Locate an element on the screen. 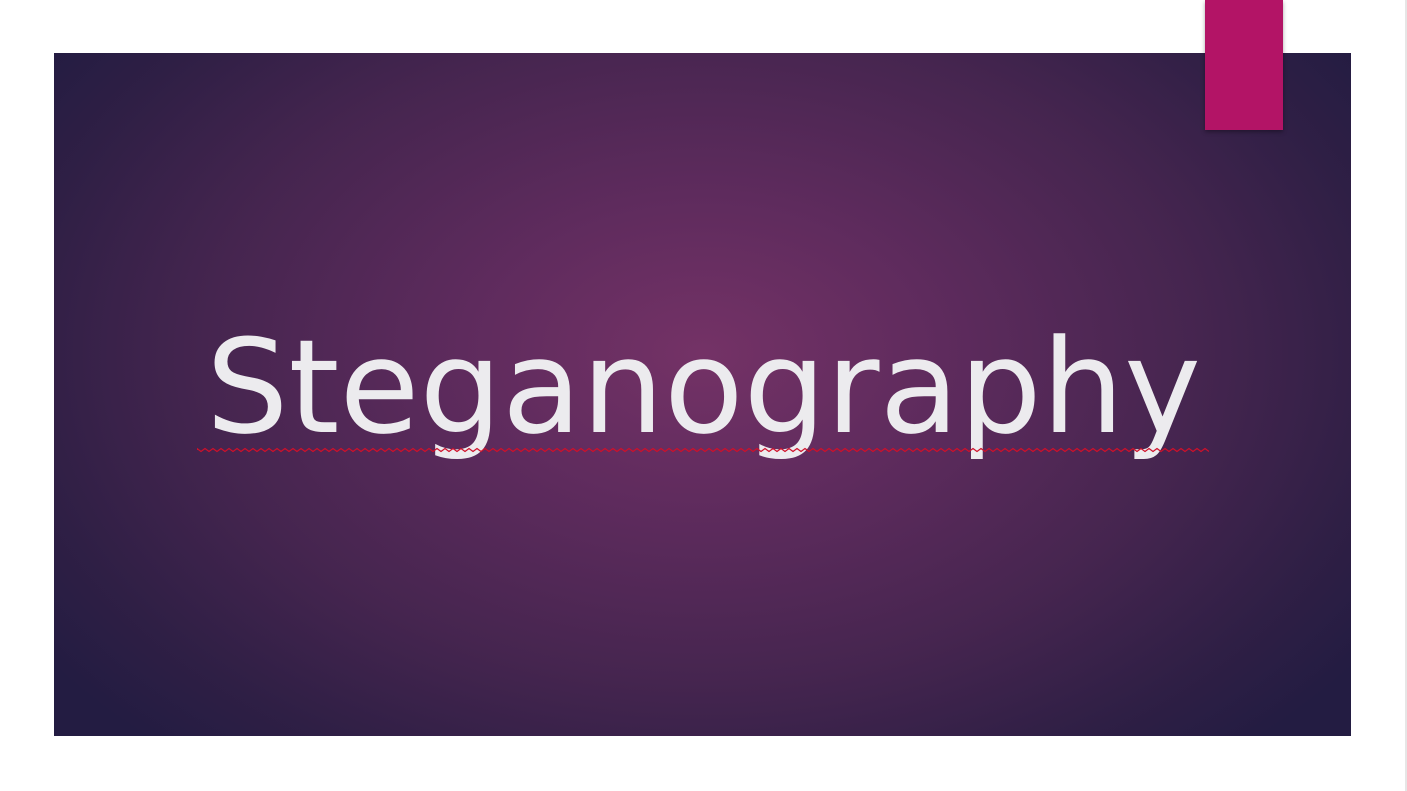  spellcheck-underline is located at coordinates (703, 450).